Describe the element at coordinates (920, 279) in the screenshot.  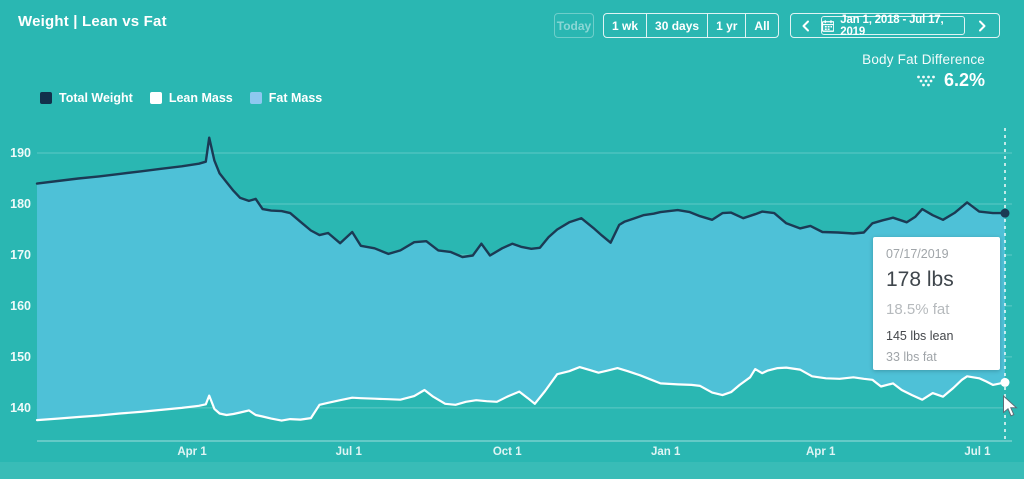
I see `tooltip-total-weight: 178 lbs` at that location.